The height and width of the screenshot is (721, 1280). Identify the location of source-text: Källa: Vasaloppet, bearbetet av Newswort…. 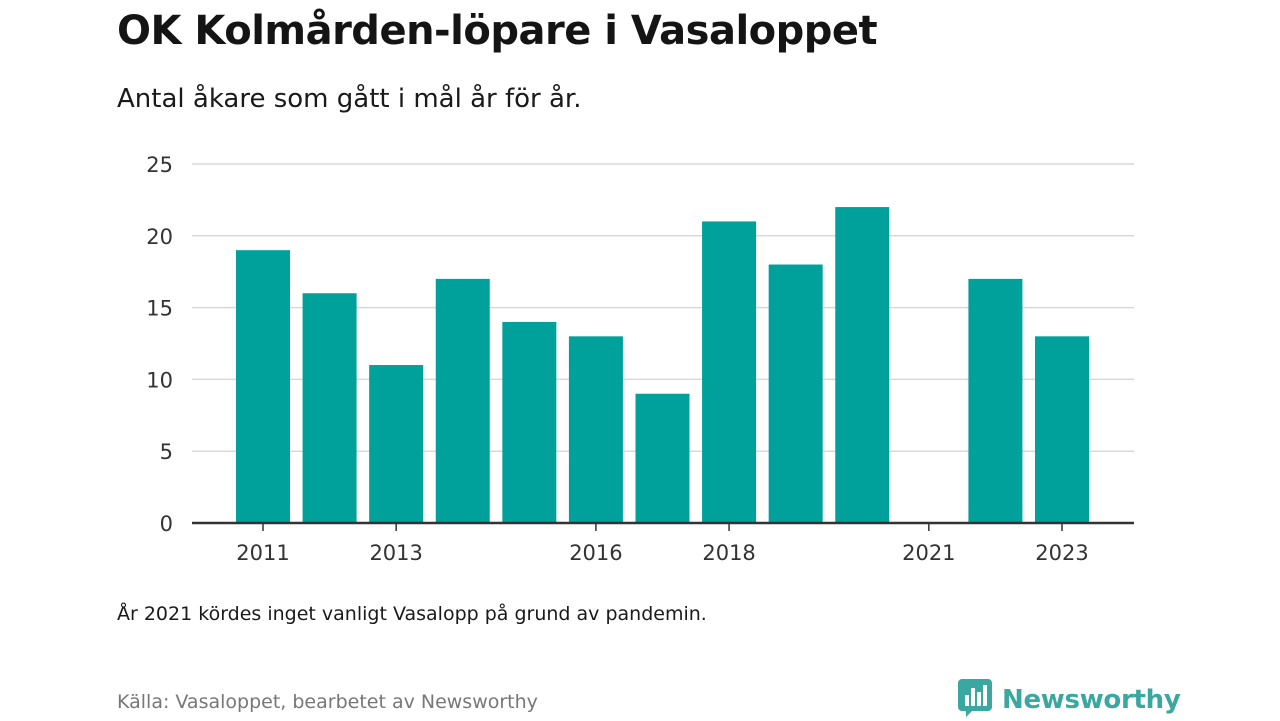
(327, 702).